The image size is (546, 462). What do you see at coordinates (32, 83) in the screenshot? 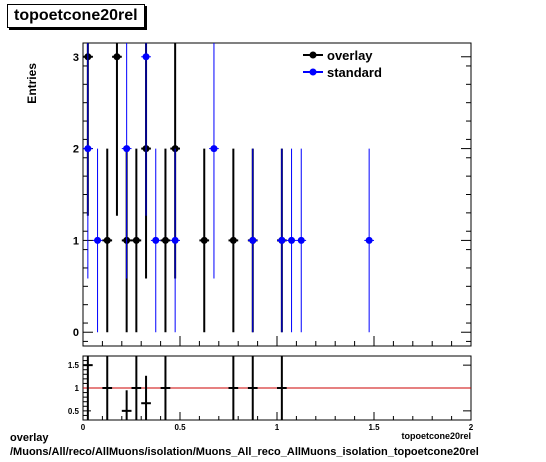
I see `y-axis-label: Entries` at bounding box center [32, 83].